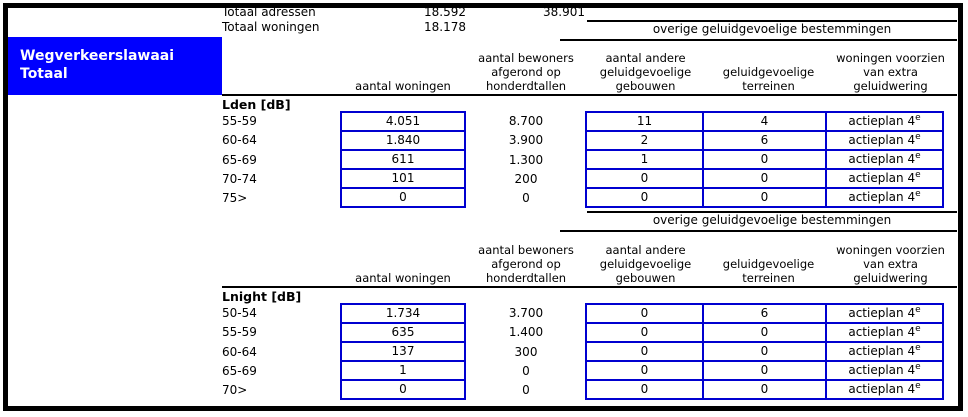 The width and height of the screenshot is (968, 417). What do you see at coordinates (772, 220) in the screenshot?
I see `band2-header: overige geluidgevoelige bestemmingen` at bounding box center [772, 220].